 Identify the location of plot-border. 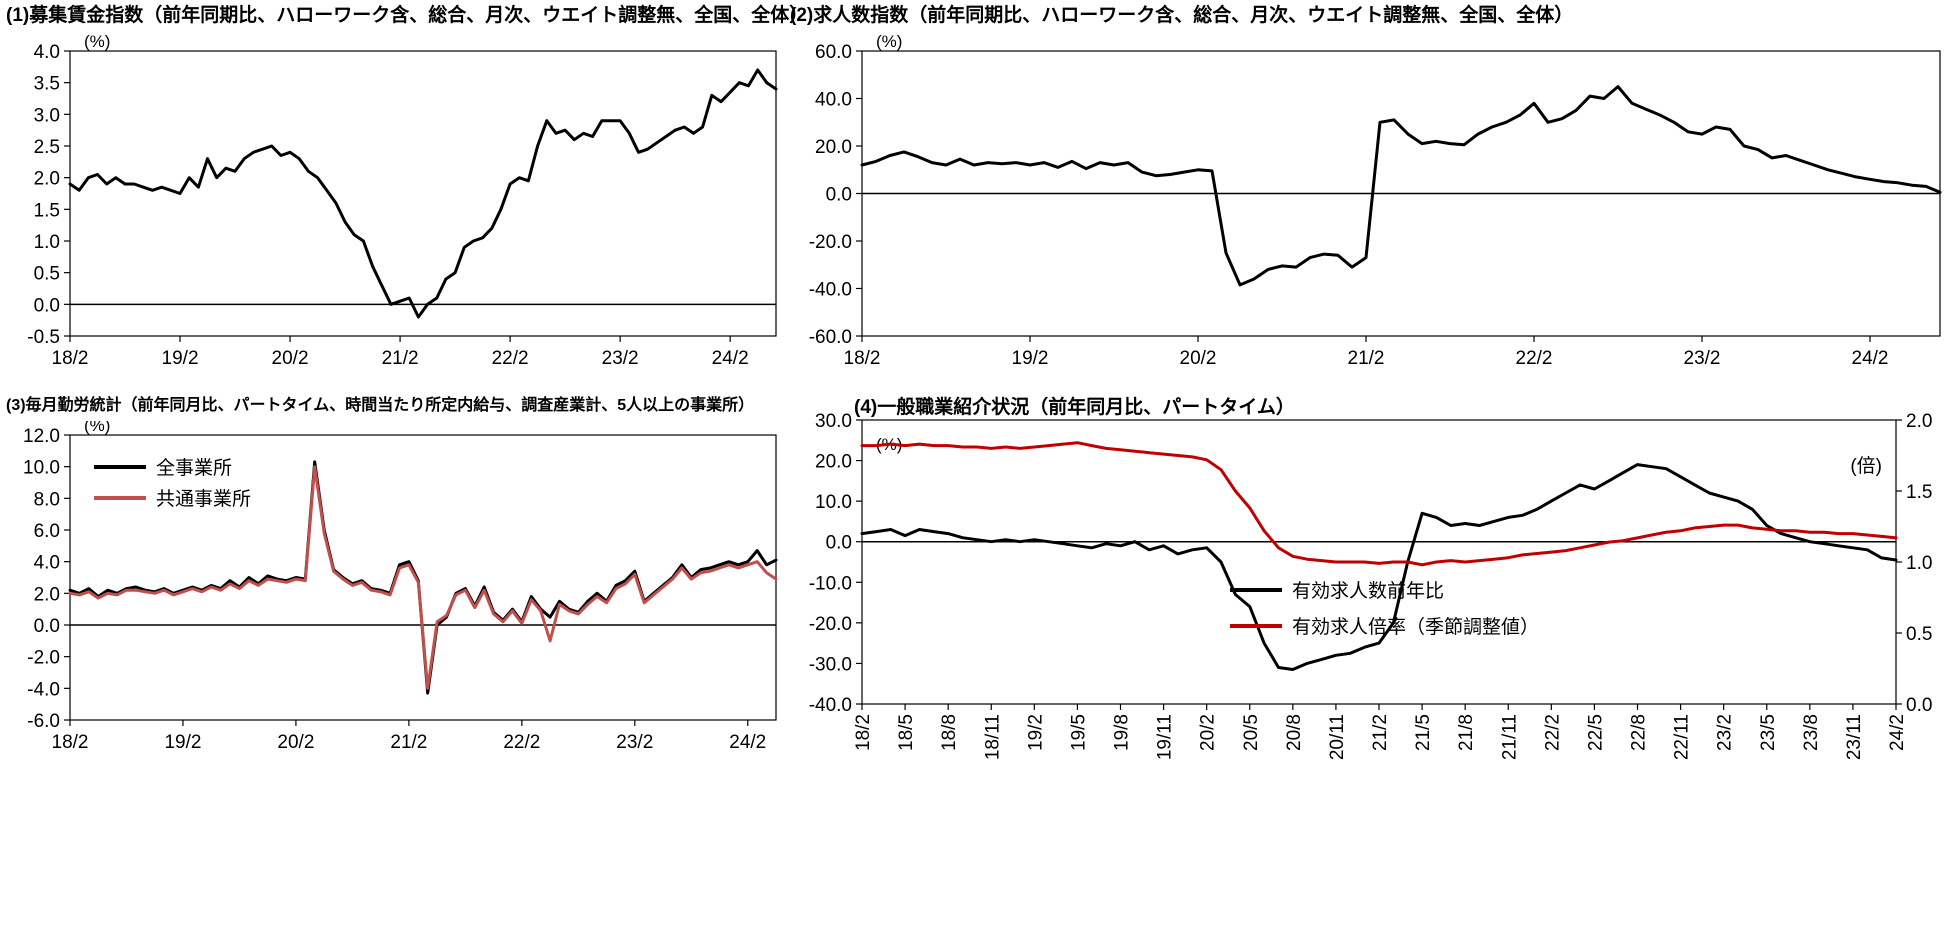
(423, 193).